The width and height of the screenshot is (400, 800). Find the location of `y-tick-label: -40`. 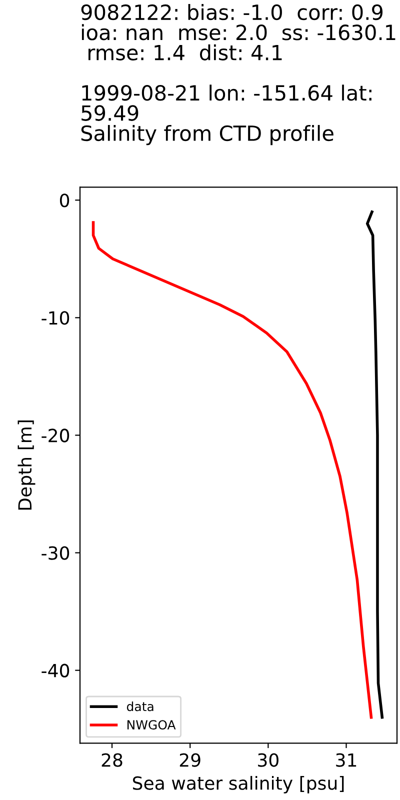

y-tick-label: -40 is located at coordinates (56, 671).